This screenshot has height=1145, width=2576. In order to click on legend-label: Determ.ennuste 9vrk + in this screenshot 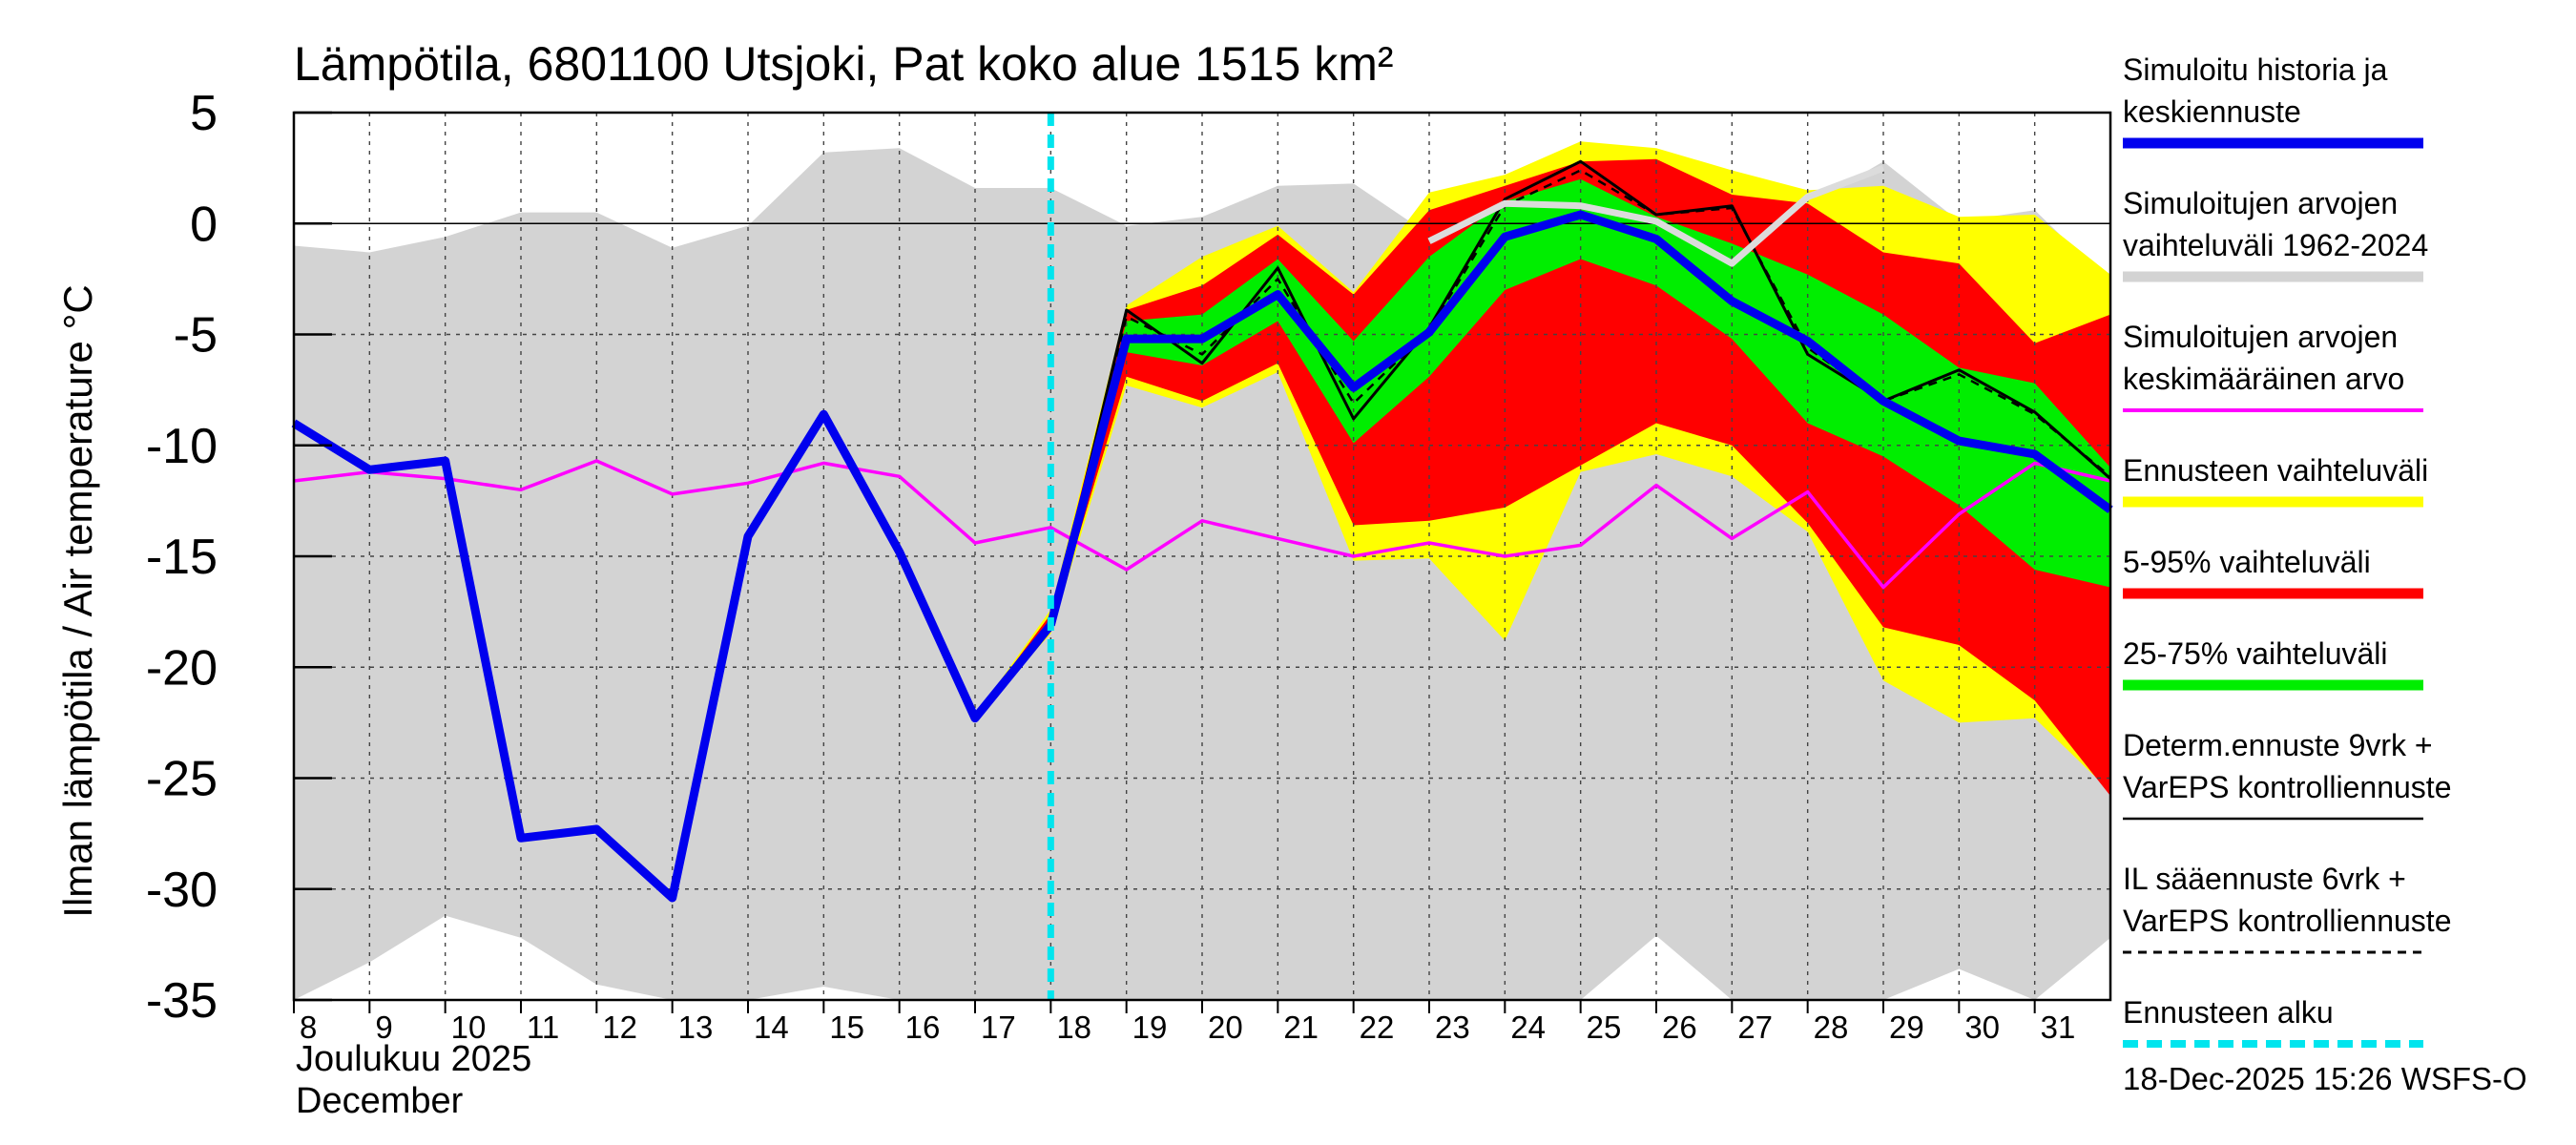, I will do `click(2278, 745)`.